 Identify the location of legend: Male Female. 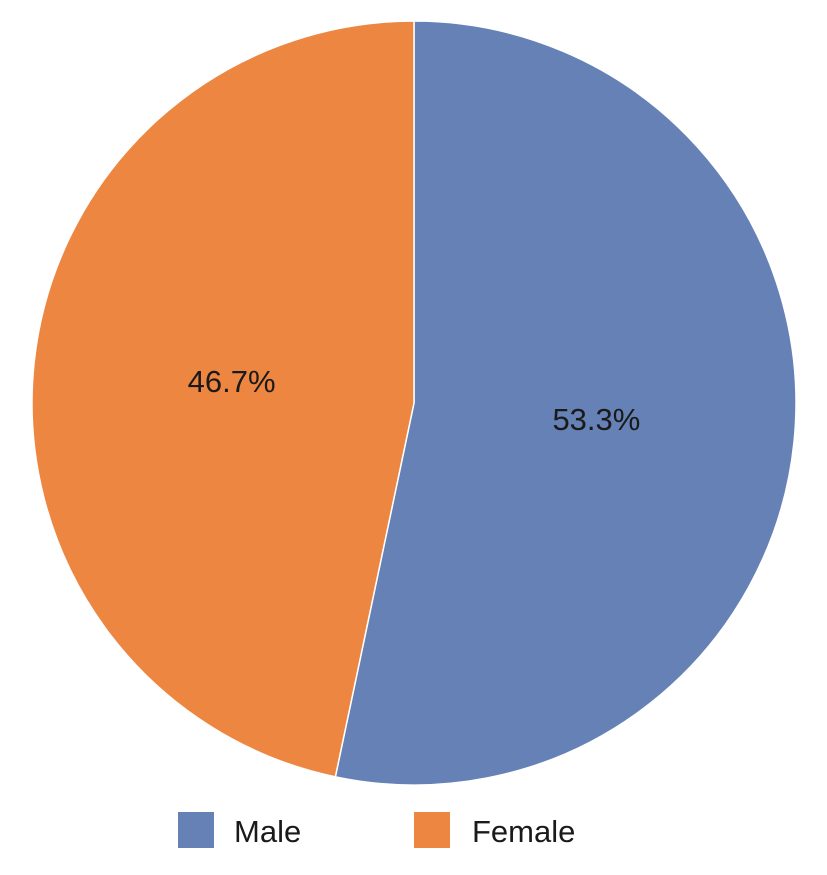
(376, 830).